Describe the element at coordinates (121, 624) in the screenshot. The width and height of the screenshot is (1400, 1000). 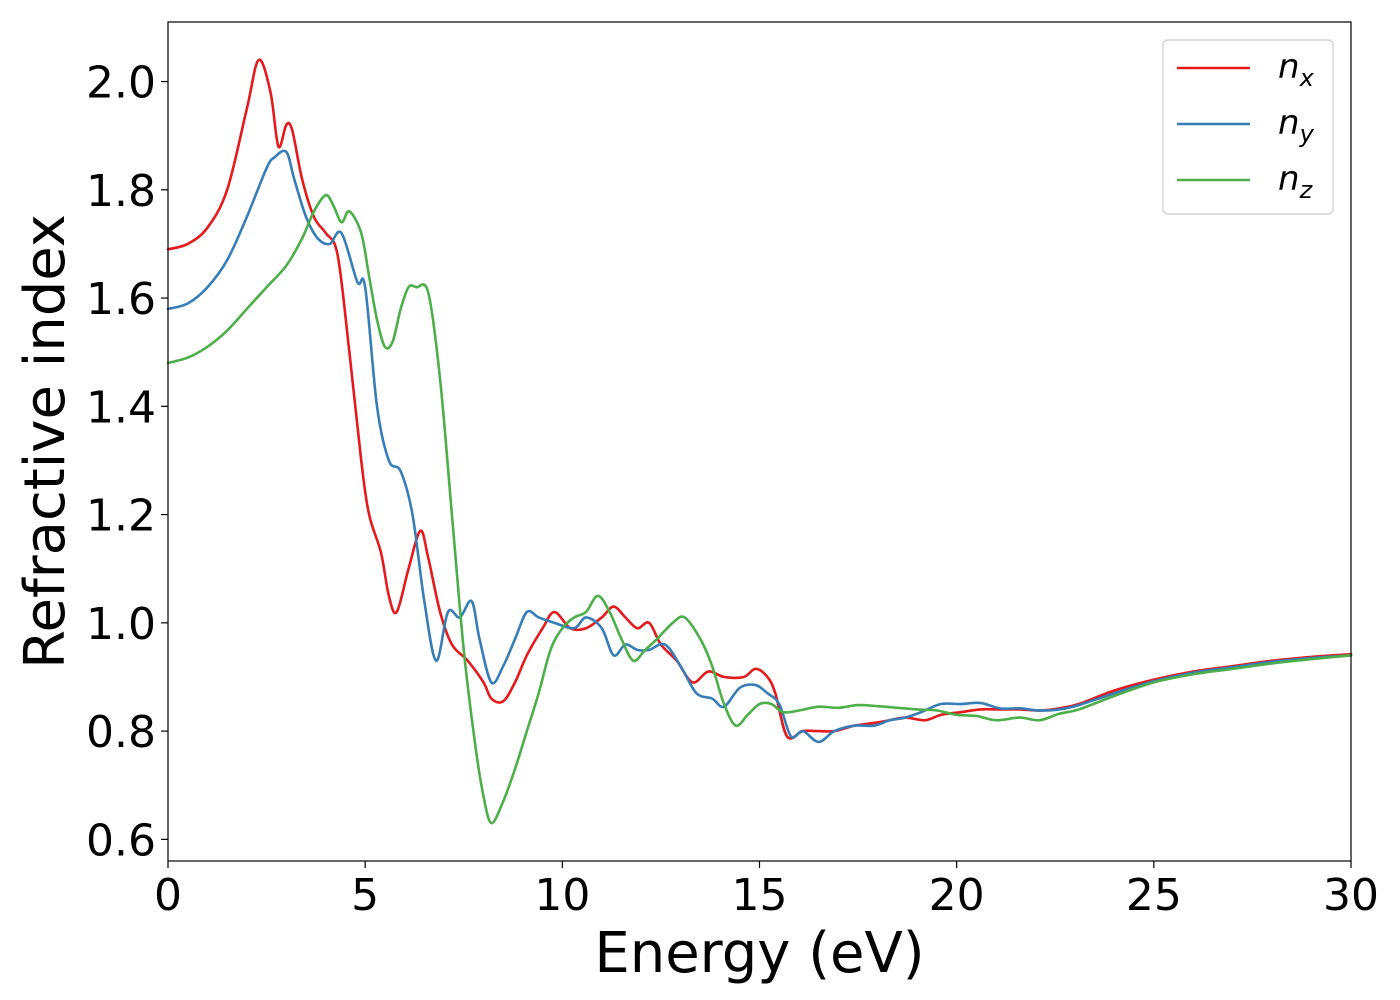
I see `y-tick-label: 1.0` at that location.